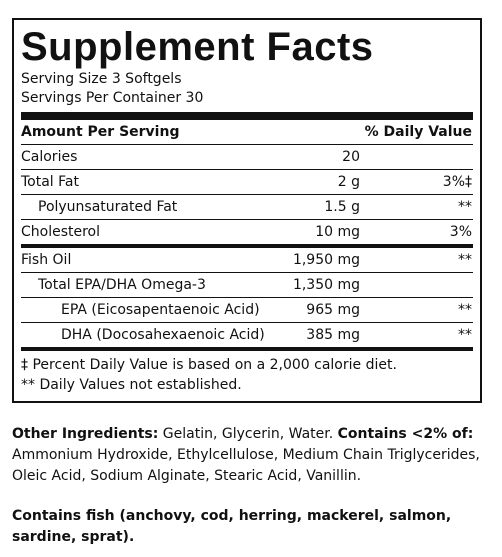 The width and height of the screenshot is (502, 557). What do you see at coordinates (418, 132) in the screenshot?
I see `daily-value-label: % Daily Value` at bounding box center [418, 132].